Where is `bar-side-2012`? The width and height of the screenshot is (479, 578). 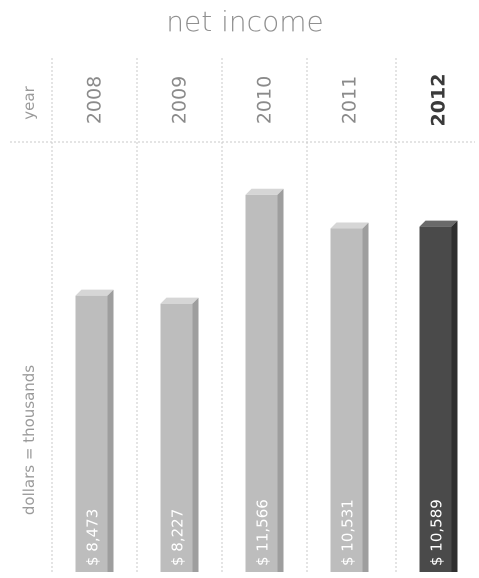 bar-side-2012 is located at coordinates (454, 396).